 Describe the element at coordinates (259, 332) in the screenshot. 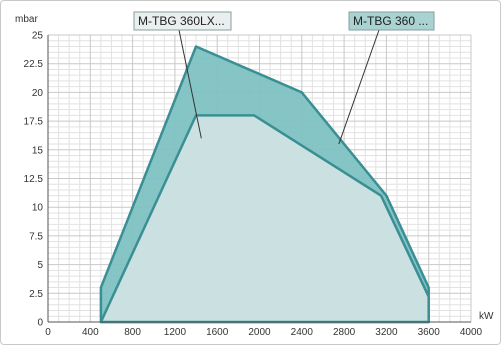

I see `x-tick-label: 2000` at that location.